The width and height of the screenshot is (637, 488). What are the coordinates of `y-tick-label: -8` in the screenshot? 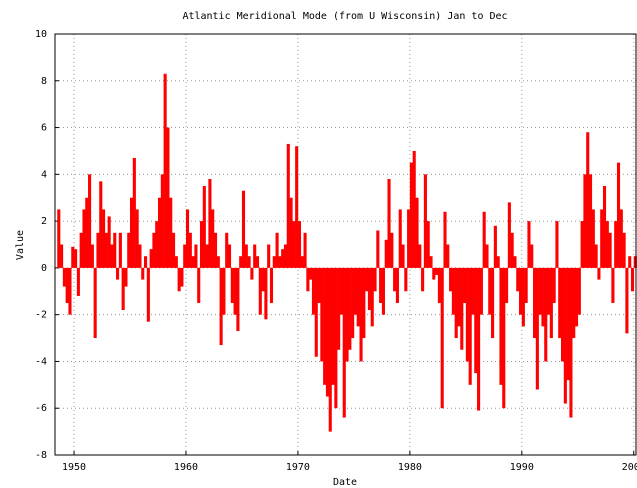 It's located at (41, 455).